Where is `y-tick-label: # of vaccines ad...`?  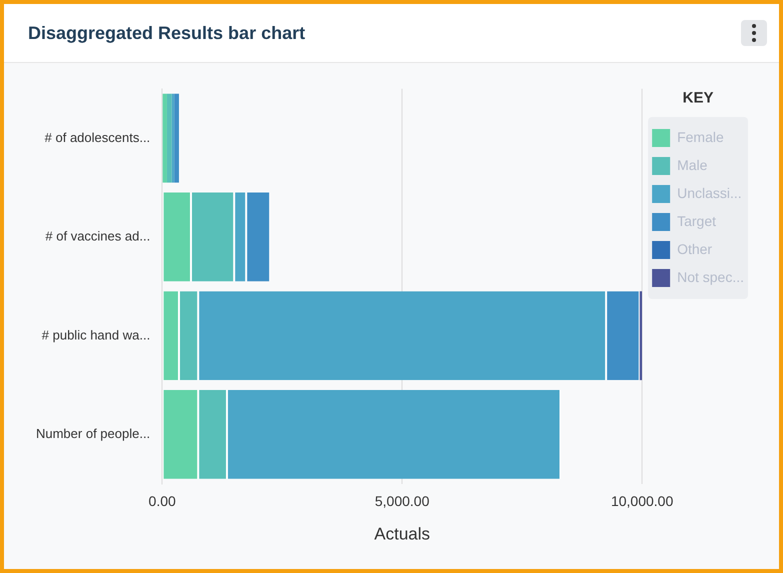 y-tick-label: # of vaccines ad... is located at coordinates (97, 236).